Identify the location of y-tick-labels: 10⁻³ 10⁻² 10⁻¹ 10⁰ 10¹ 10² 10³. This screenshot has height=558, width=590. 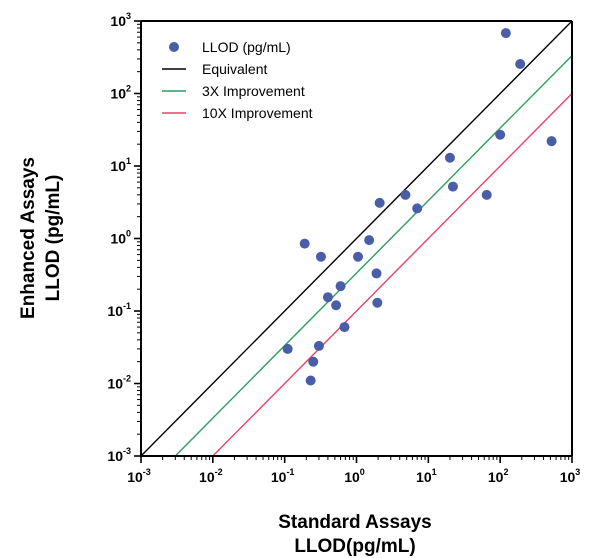
(119, 237).